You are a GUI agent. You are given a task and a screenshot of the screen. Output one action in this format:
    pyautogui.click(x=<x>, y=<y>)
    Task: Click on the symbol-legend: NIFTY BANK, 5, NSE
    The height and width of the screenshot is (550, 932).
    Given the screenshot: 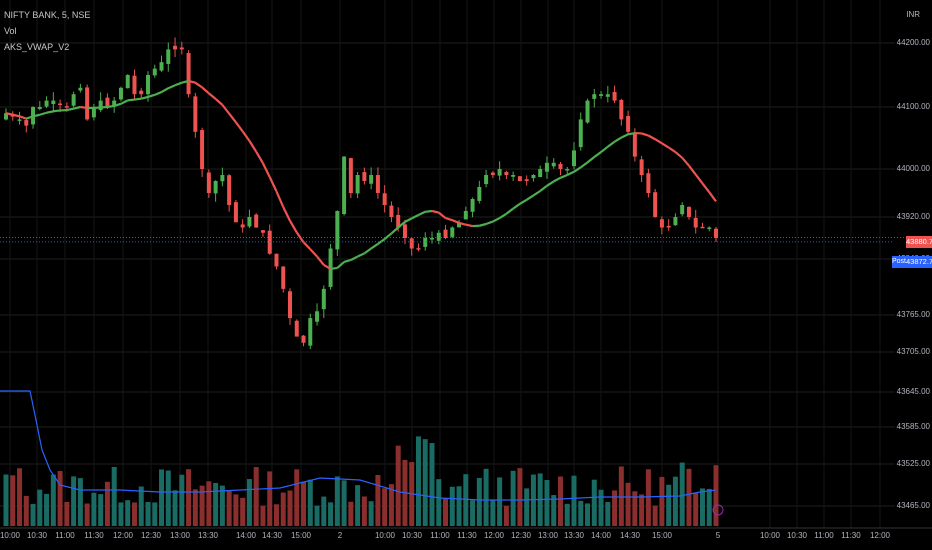 What is the action you would take?
    pyautogui.click(x=47, y=15)
    